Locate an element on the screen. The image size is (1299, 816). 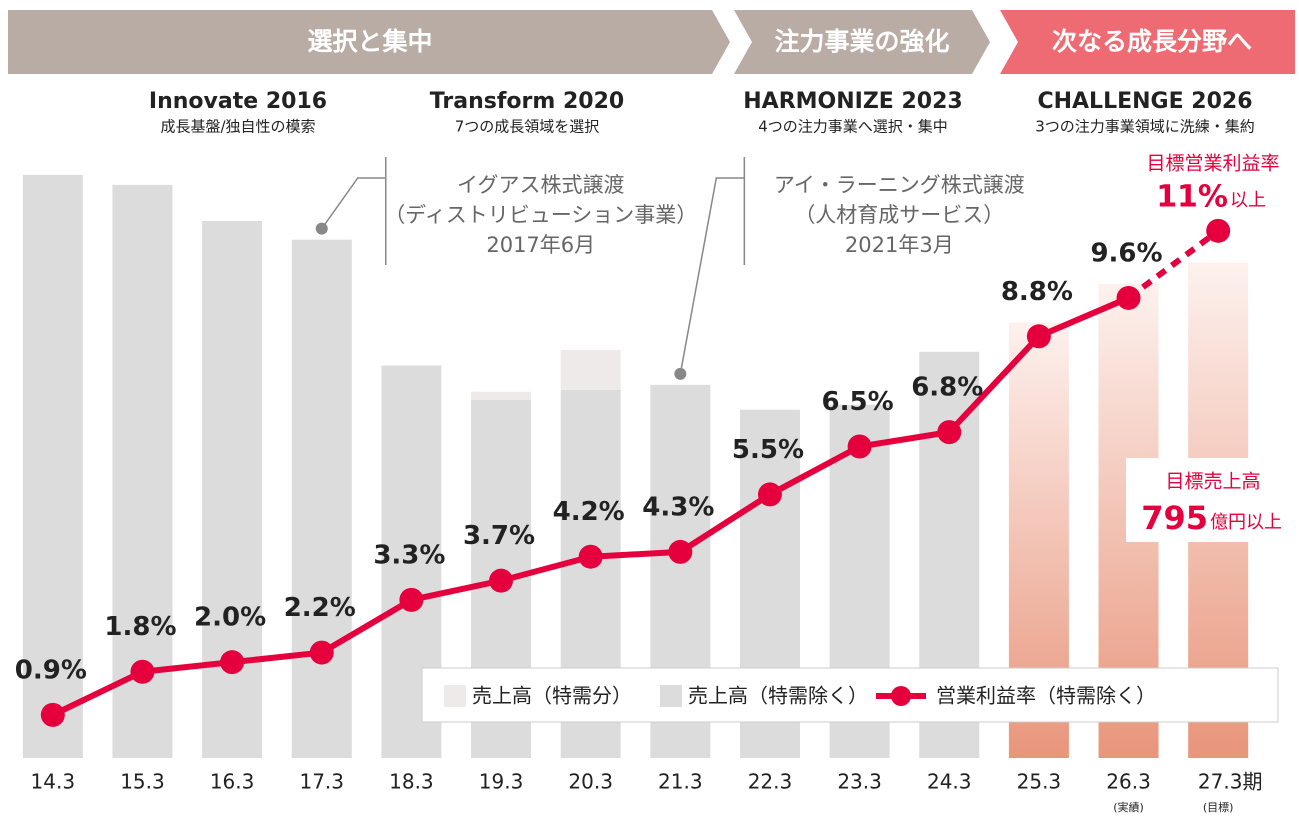
annotation-text: 2021年3月 is located at coordinates (899, 245).